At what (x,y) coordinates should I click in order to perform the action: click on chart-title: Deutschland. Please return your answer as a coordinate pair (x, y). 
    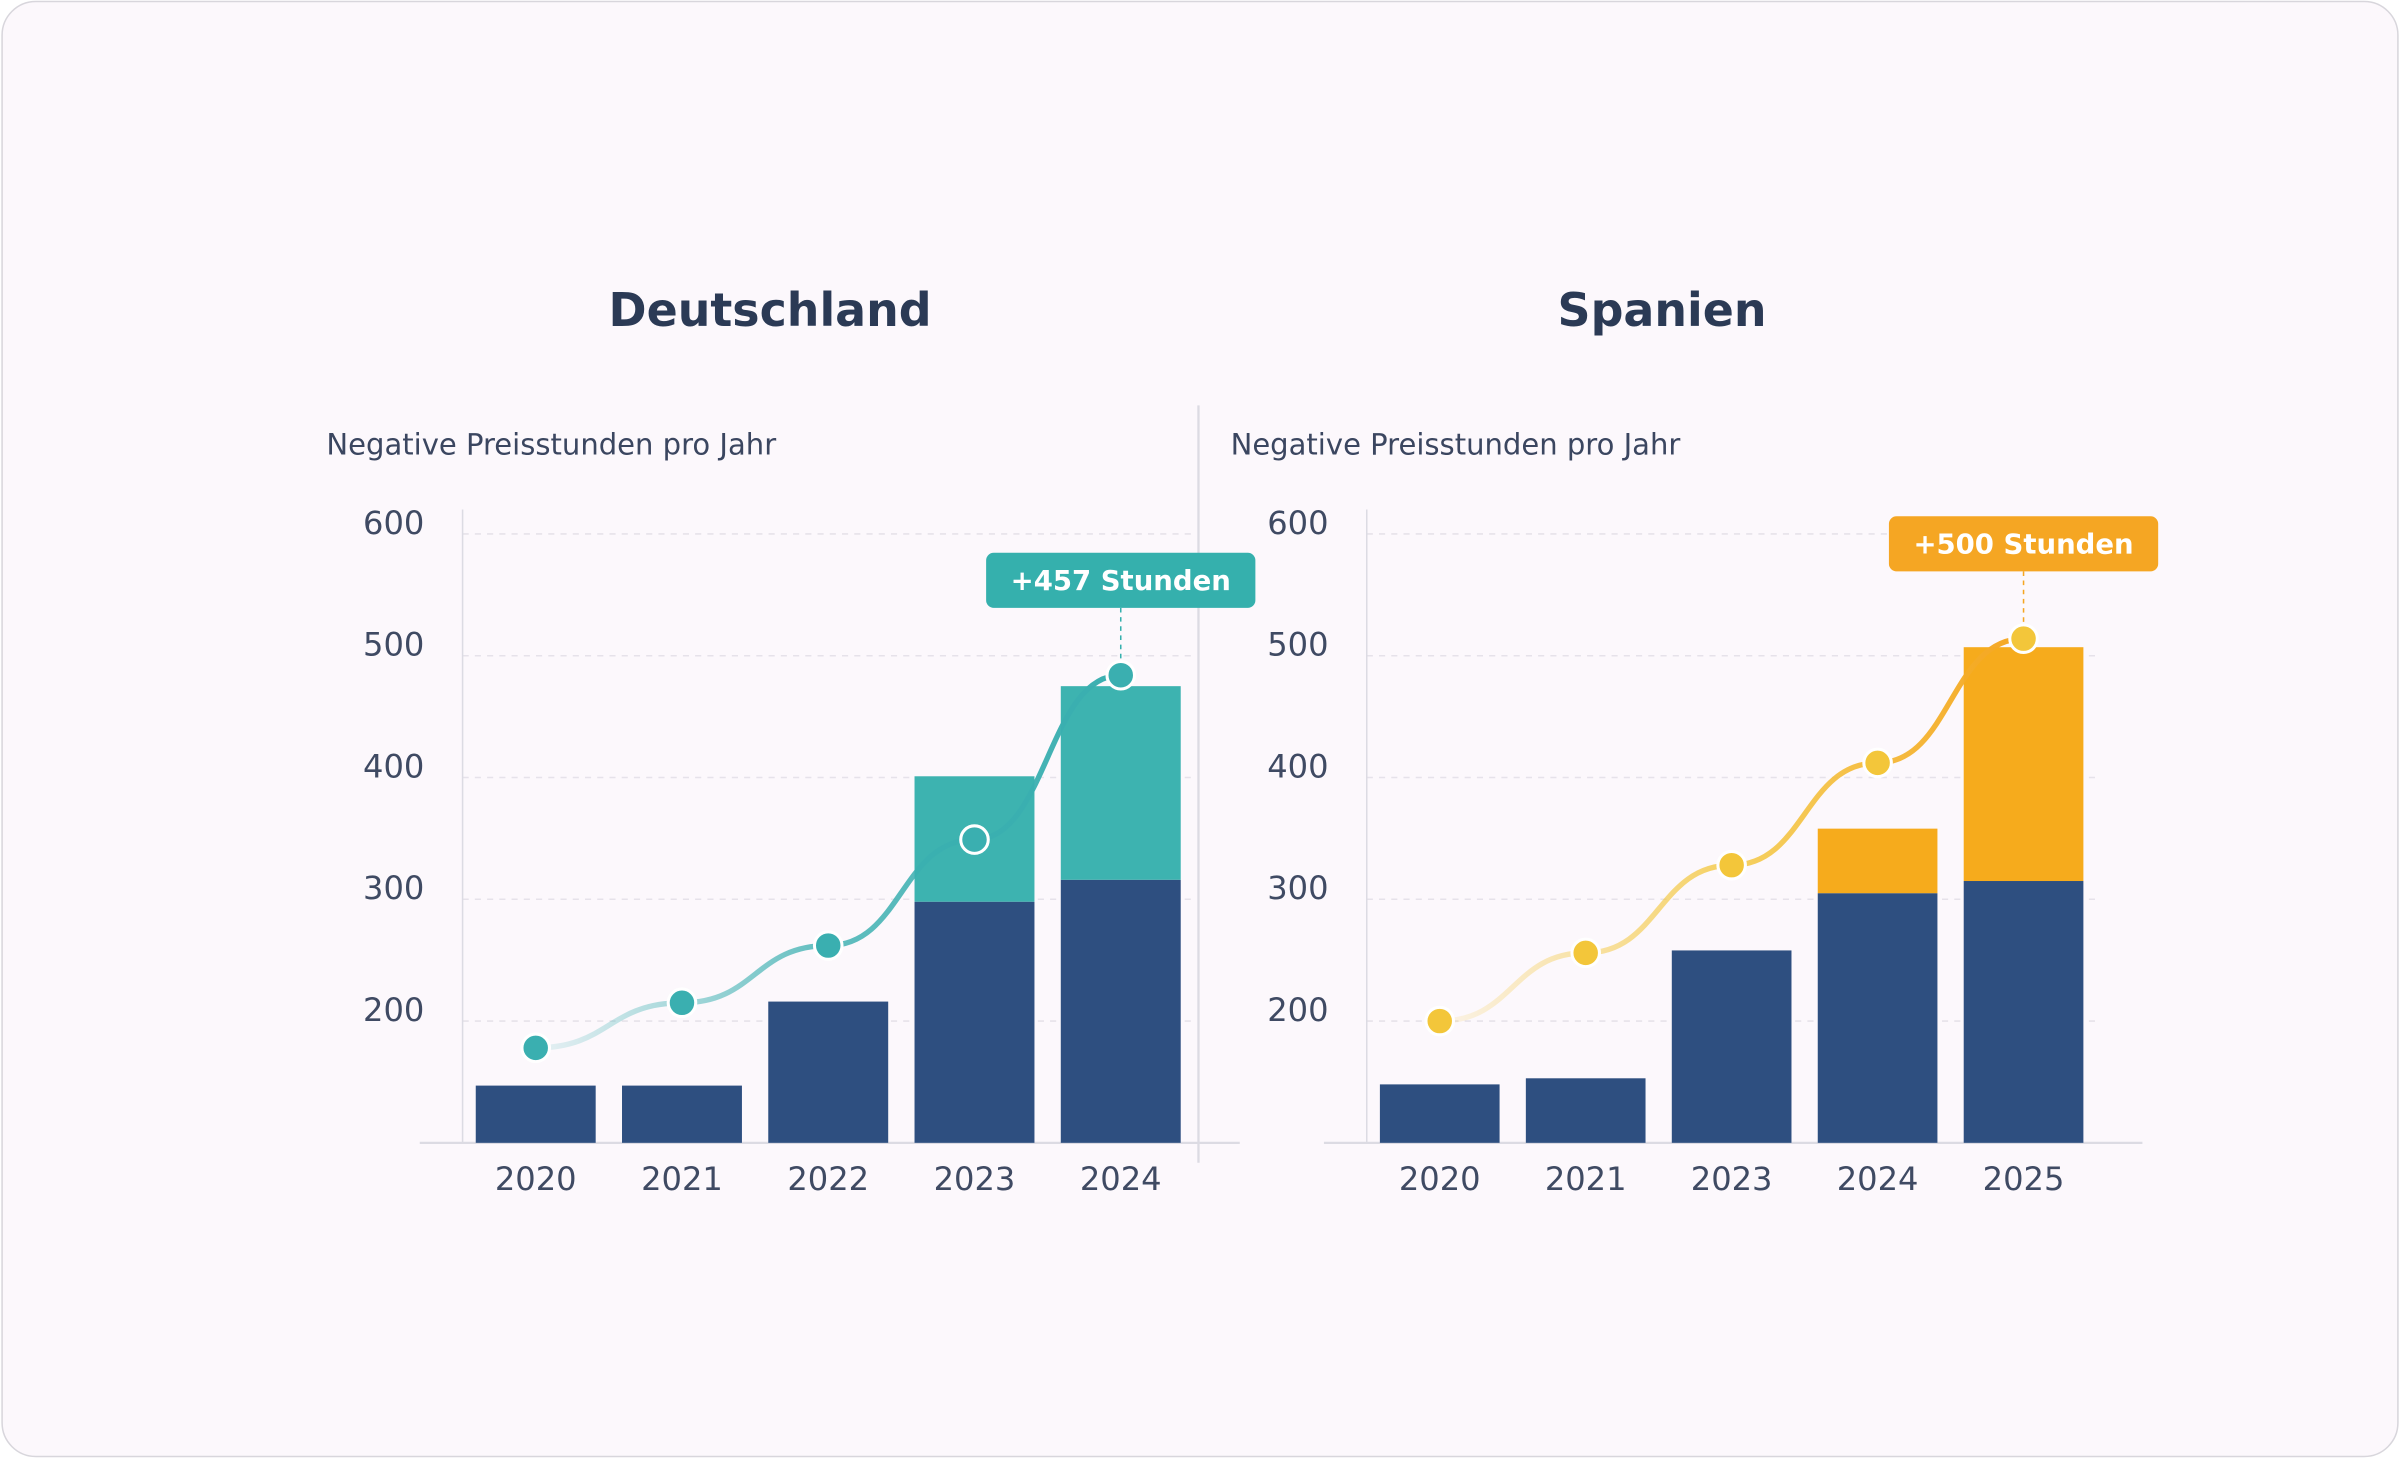
    Looking at the image, I should click on (770, 310).